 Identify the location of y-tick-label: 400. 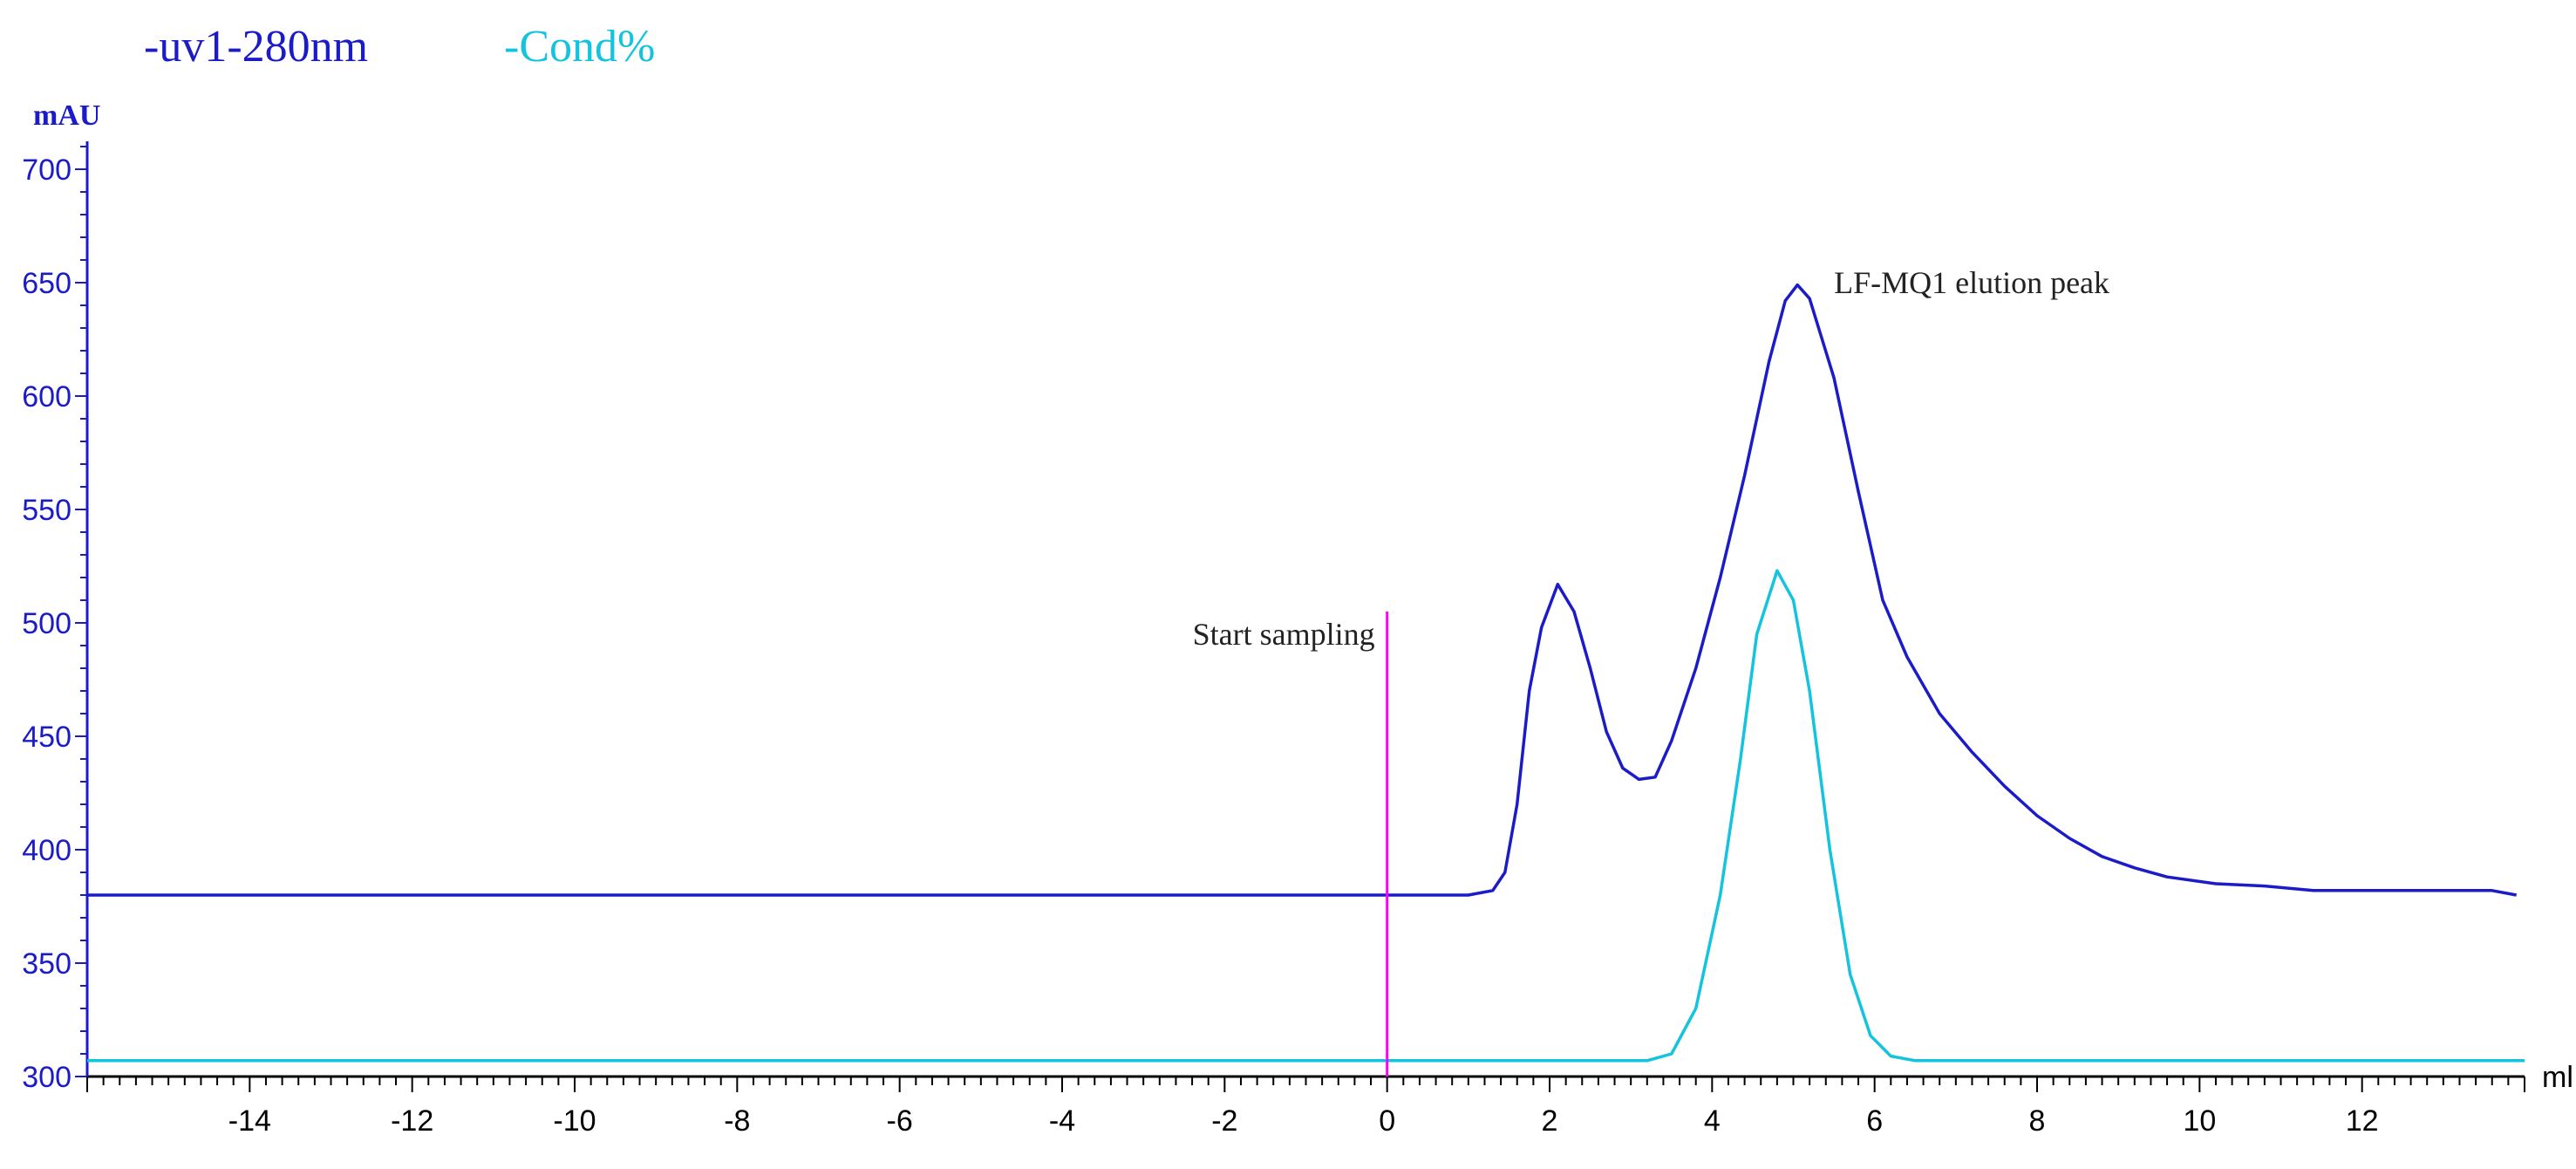
(47, 851).